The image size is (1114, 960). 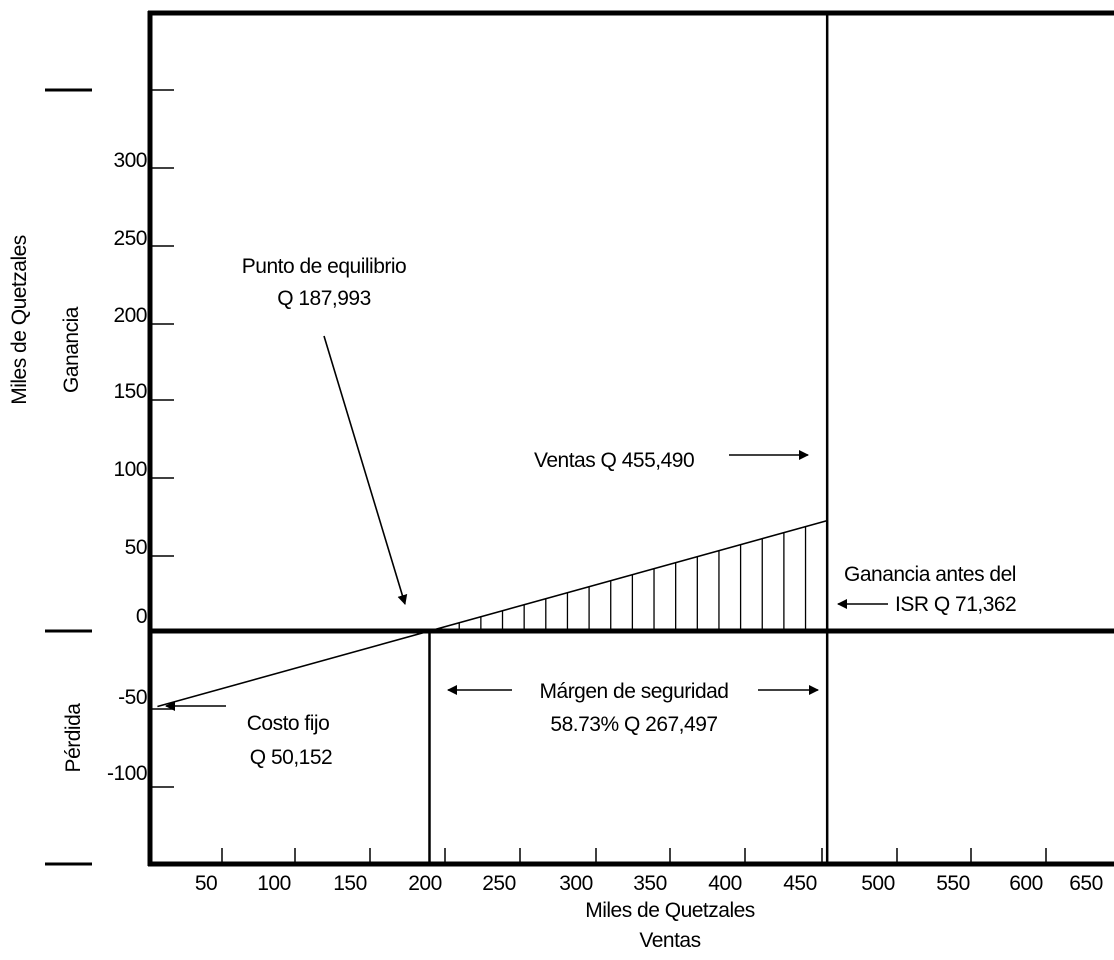 What do you see at coordinates (324, 266) in the screenshot?
I see `break-even-label: Punto de equilibrio` at bounding box center [324, 266].